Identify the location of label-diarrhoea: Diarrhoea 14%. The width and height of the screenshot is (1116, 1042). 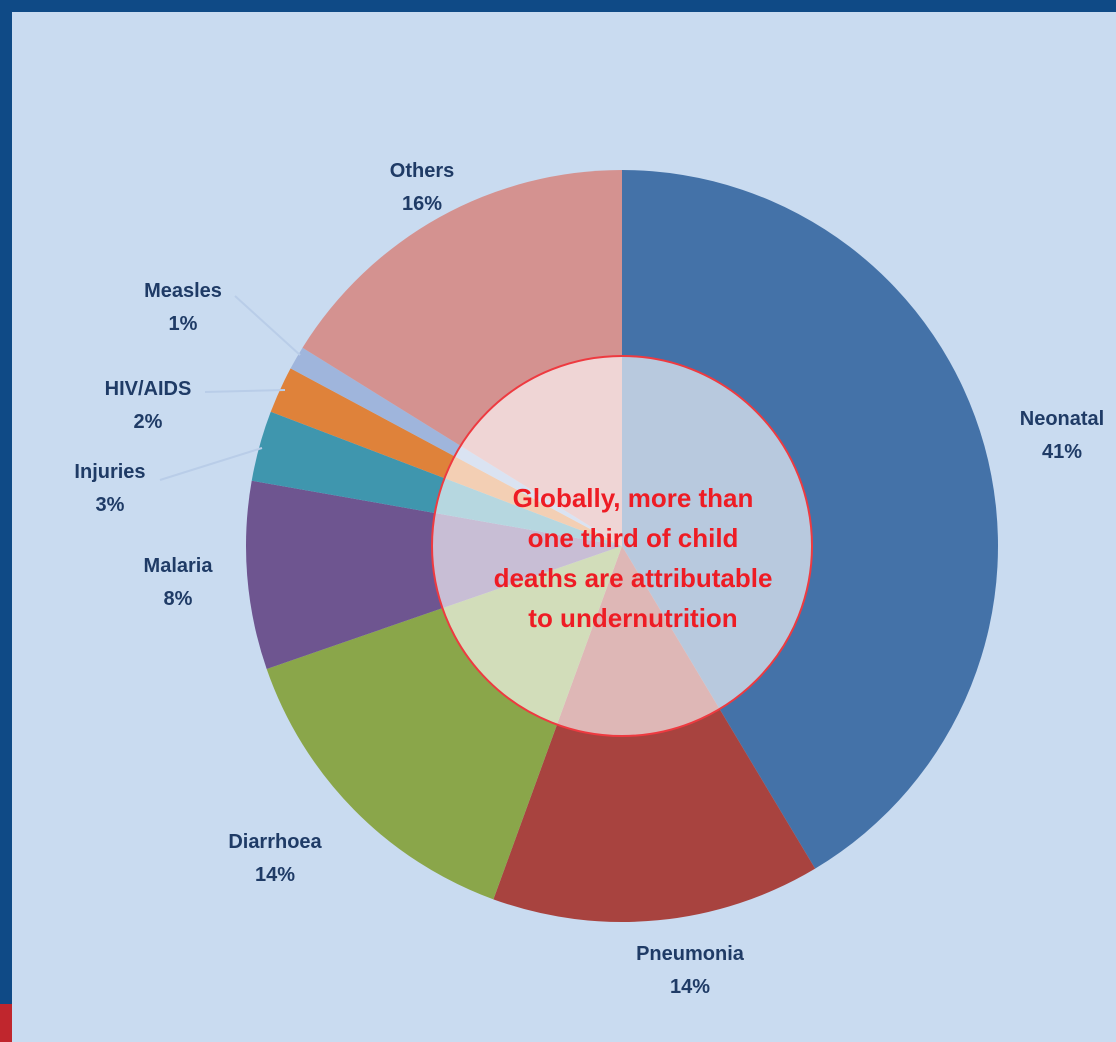
(275, 858).